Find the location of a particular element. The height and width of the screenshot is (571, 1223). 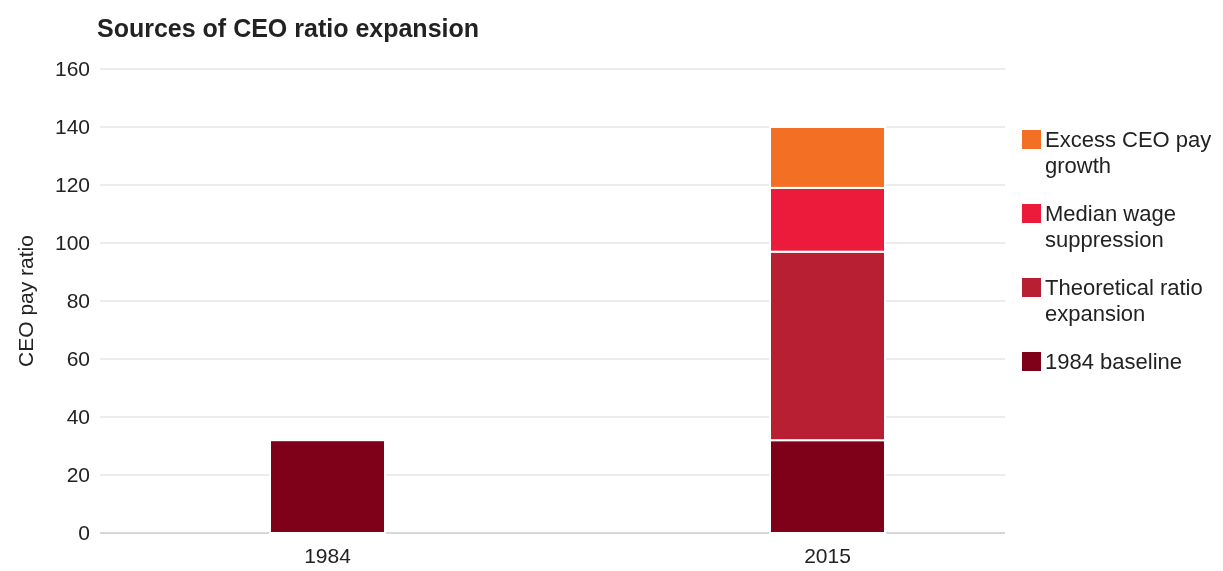

x-tick-label: 1984 is located at coordinates (328, 555).